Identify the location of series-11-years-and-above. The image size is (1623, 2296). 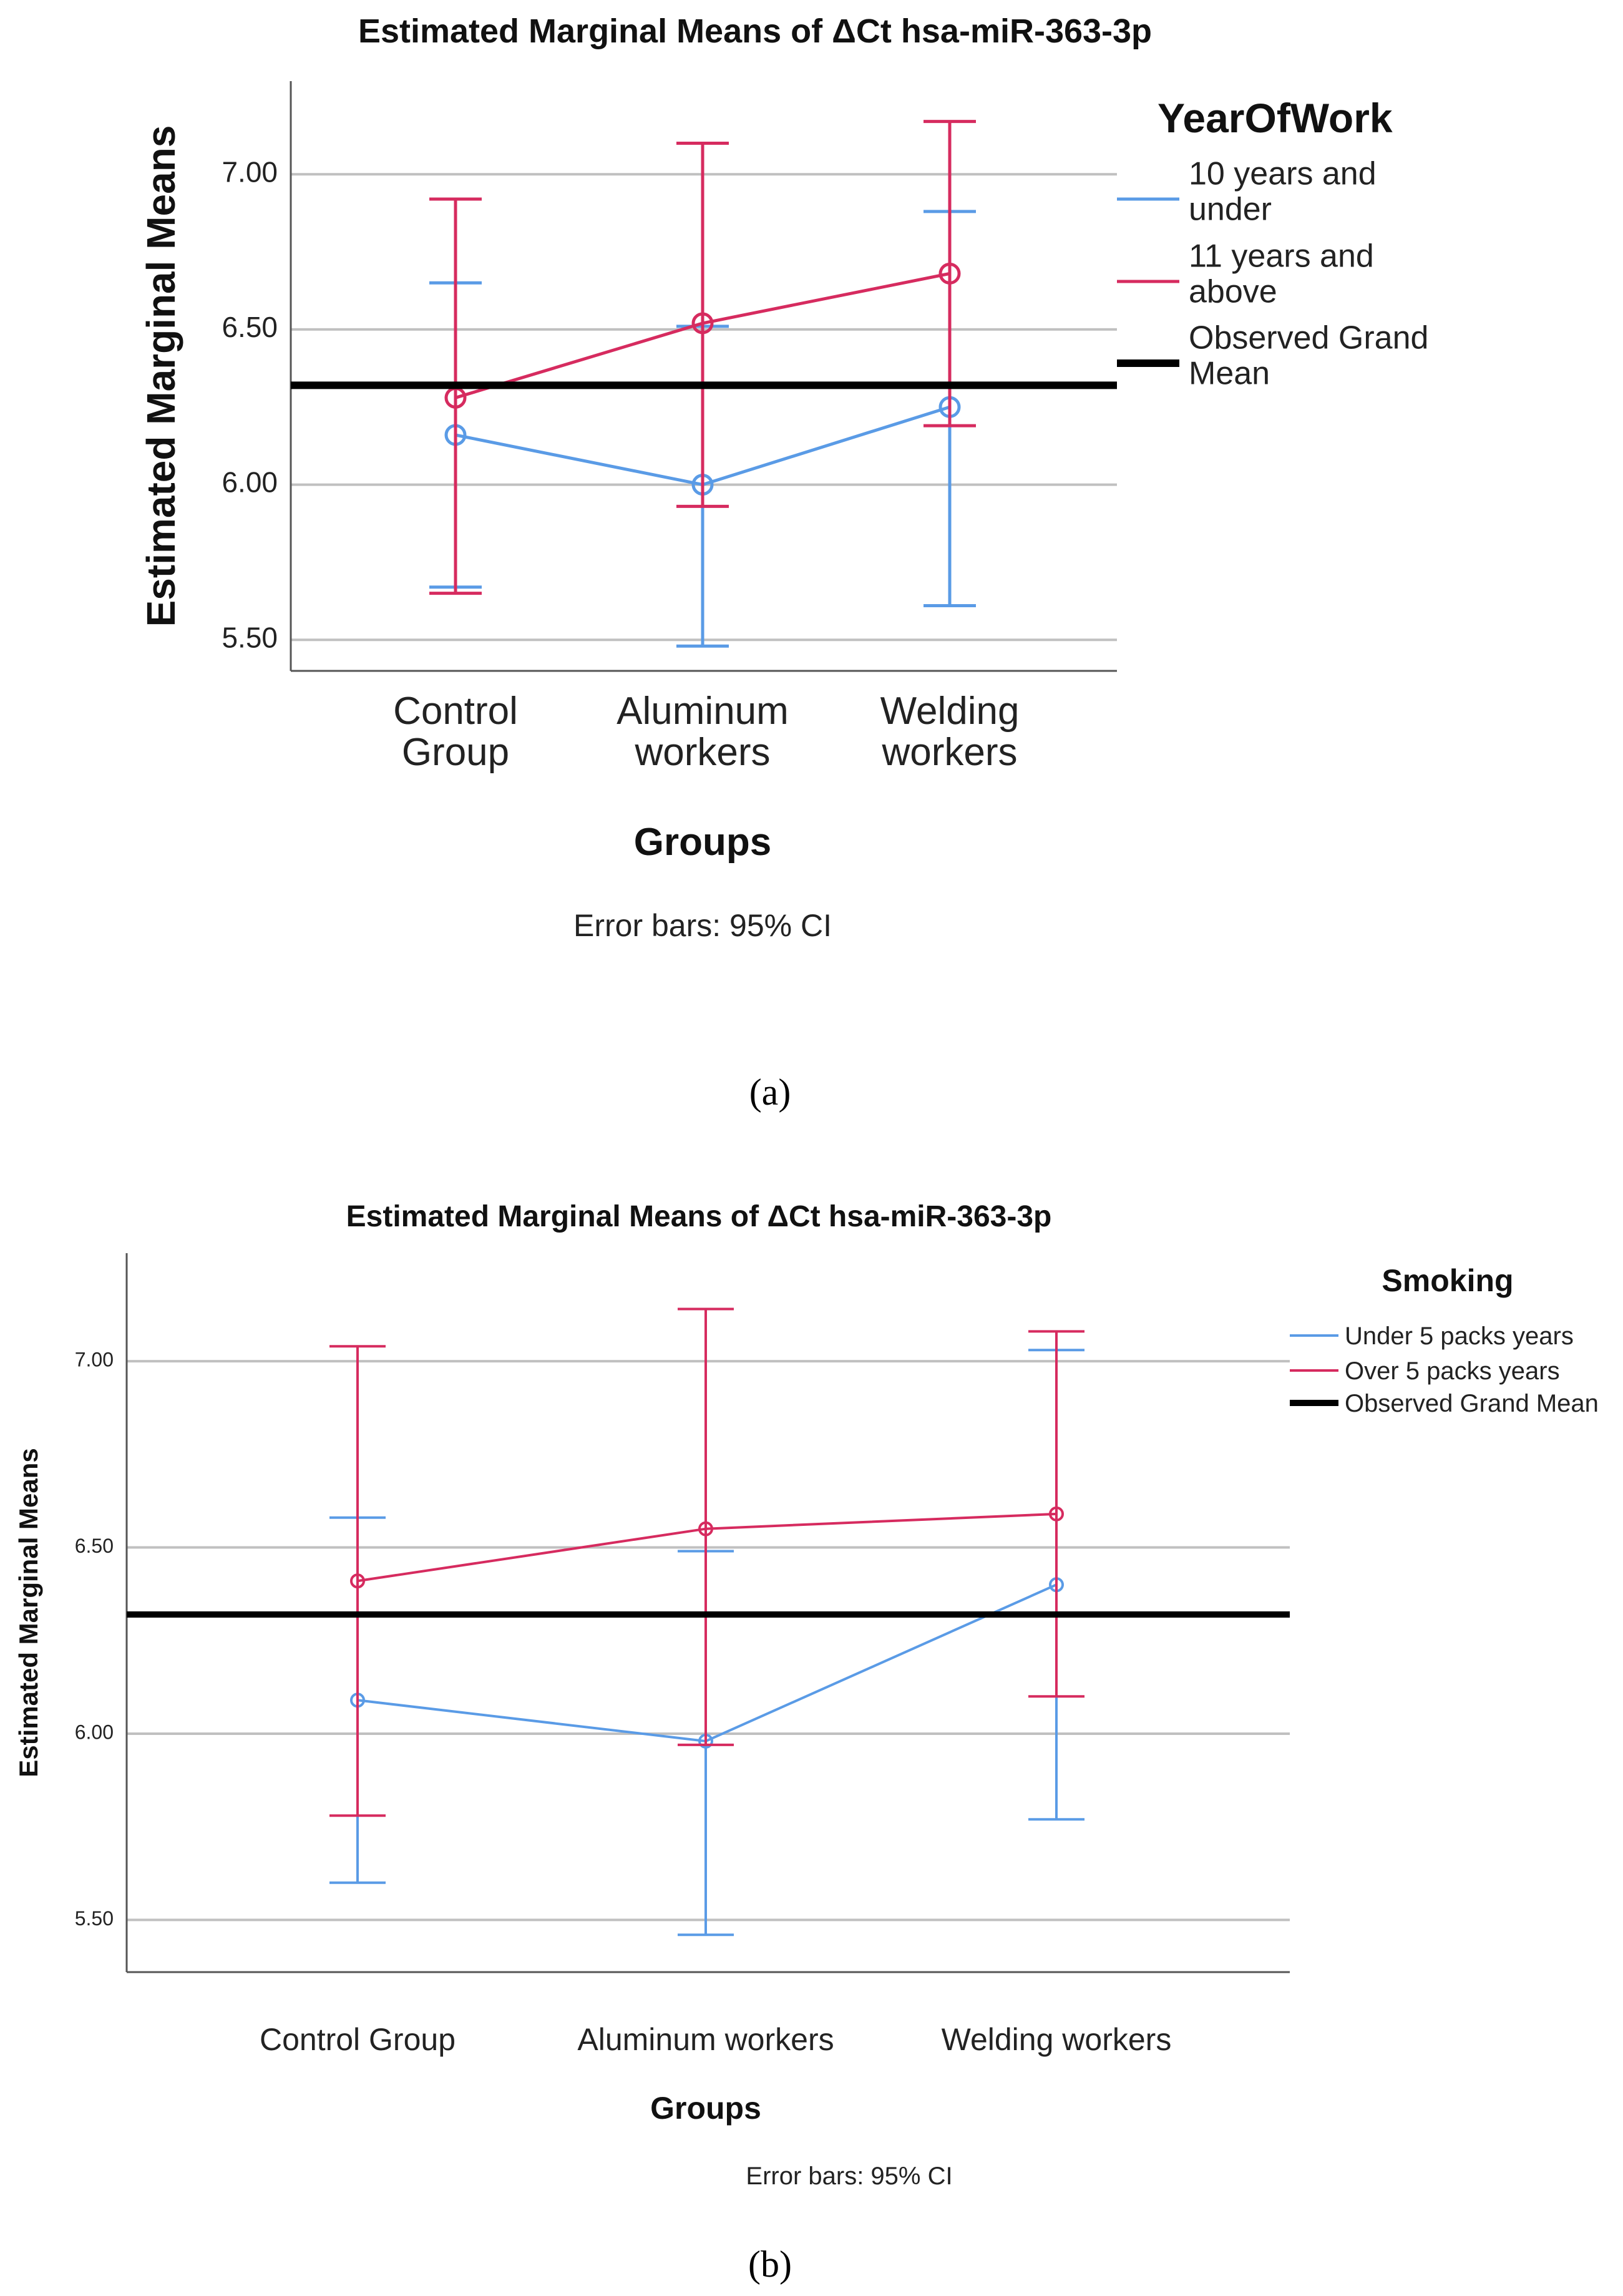
(703, 357).